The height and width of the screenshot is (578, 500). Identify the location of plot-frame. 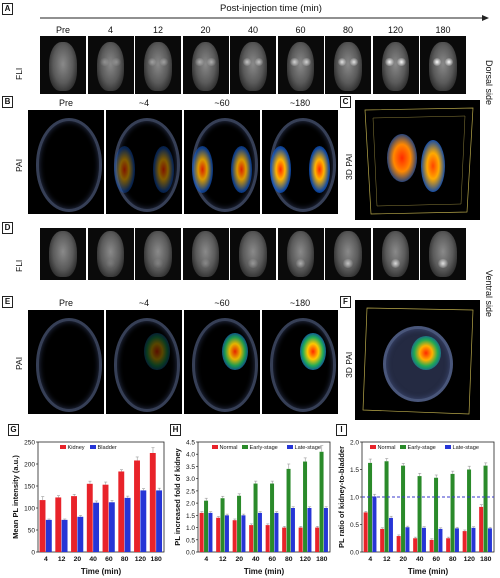
(101, 497).